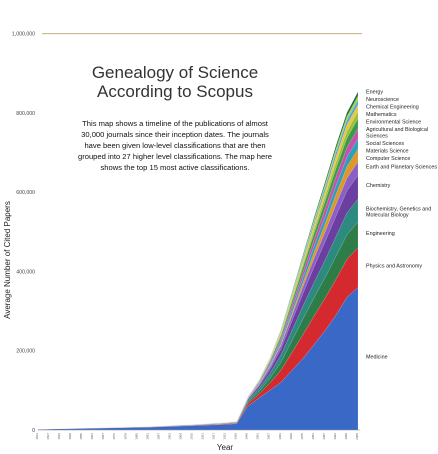  What do you see at coordinates (7, 260) in the screenshot?
I see `y-axis-label: Average Number of Cited Papers` at bounding box center [7, 260].